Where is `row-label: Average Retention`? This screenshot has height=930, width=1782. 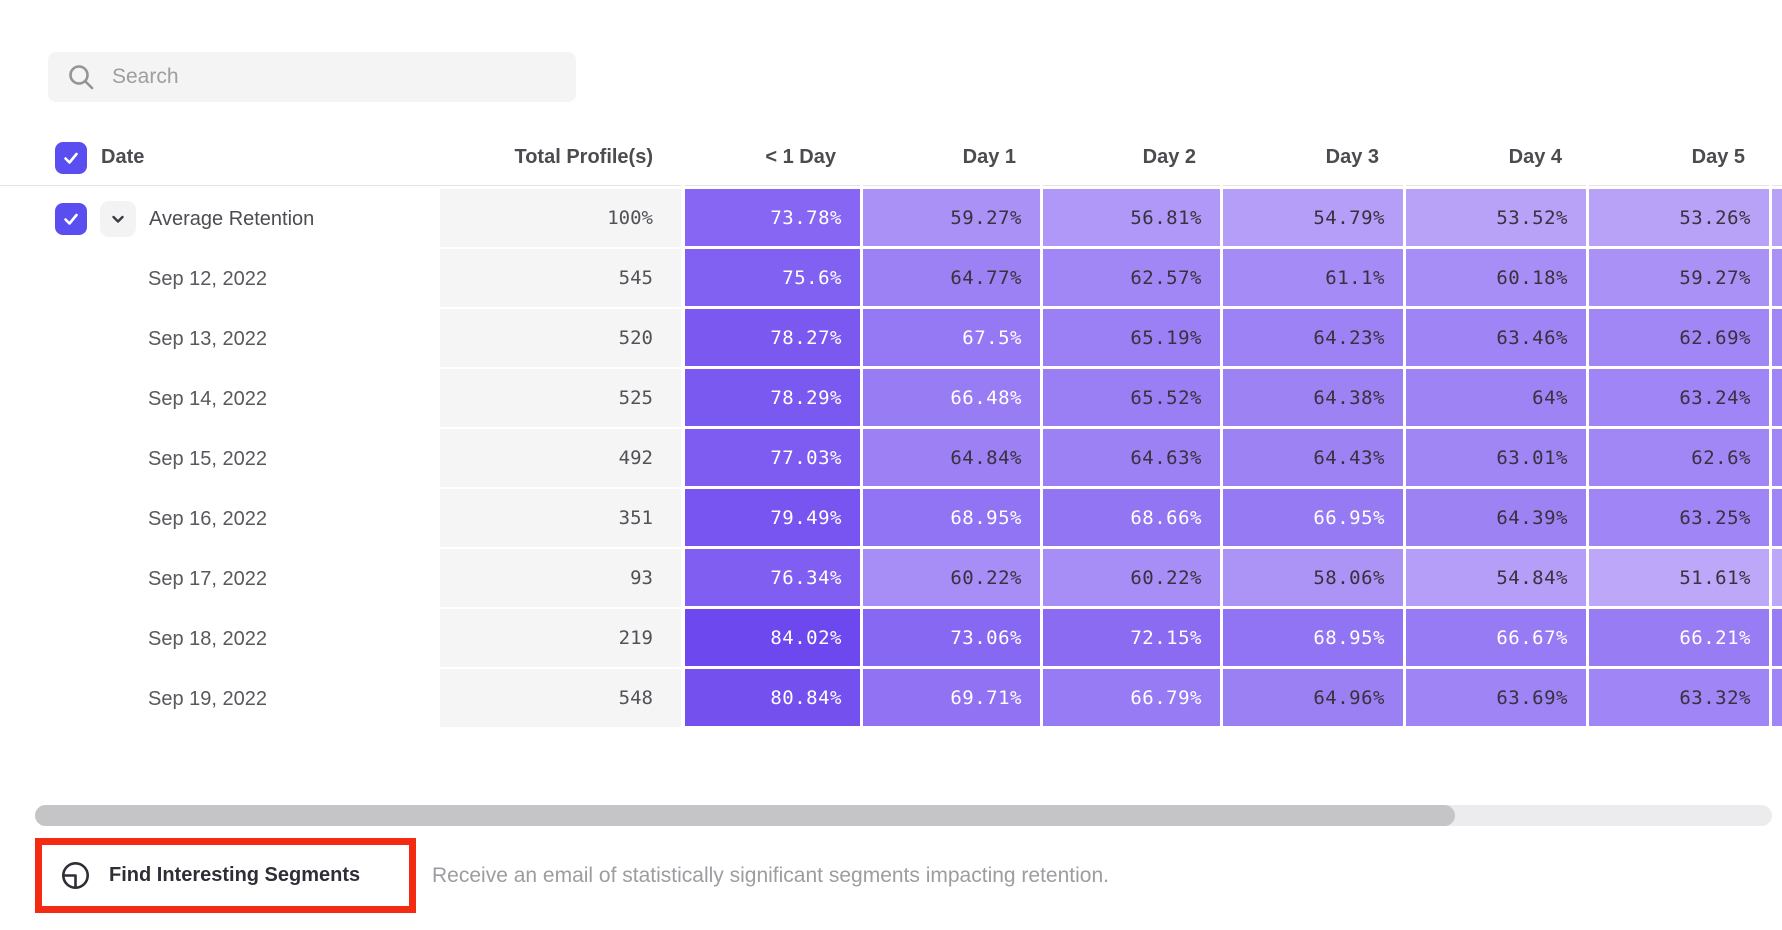 row-label: Average Retention is located at coordinates (232, 218).